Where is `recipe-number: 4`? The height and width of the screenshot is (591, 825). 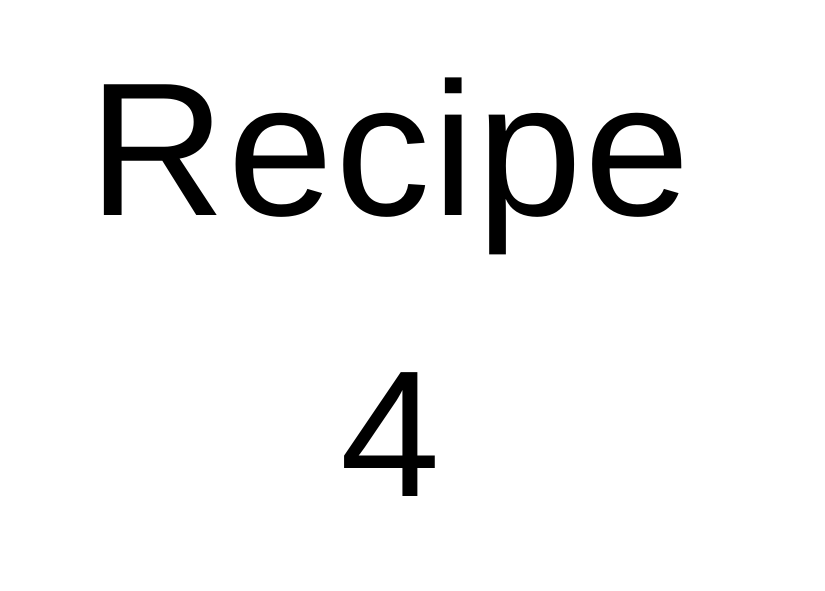
recipe-number: 4 is located at coordinates (390, 434).